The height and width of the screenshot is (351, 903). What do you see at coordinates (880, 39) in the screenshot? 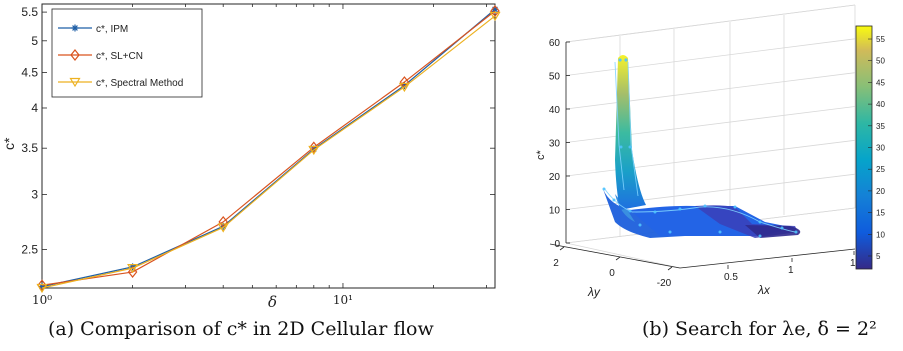
I see `colorbar-tick-label: 55` at bounding box center [880, 39].